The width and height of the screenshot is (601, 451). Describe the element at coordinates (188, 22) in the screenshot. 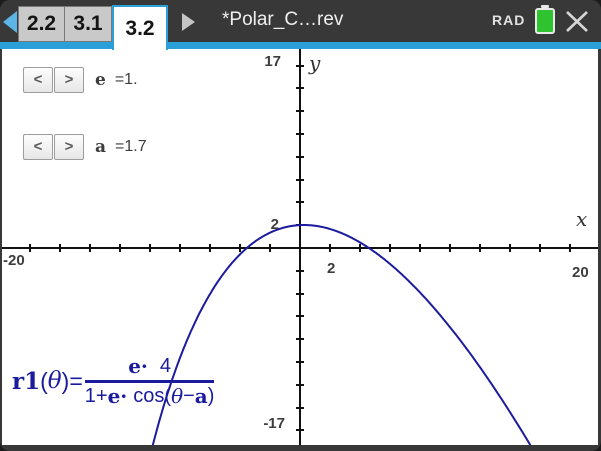

I see `page-forward-icon` at that location.